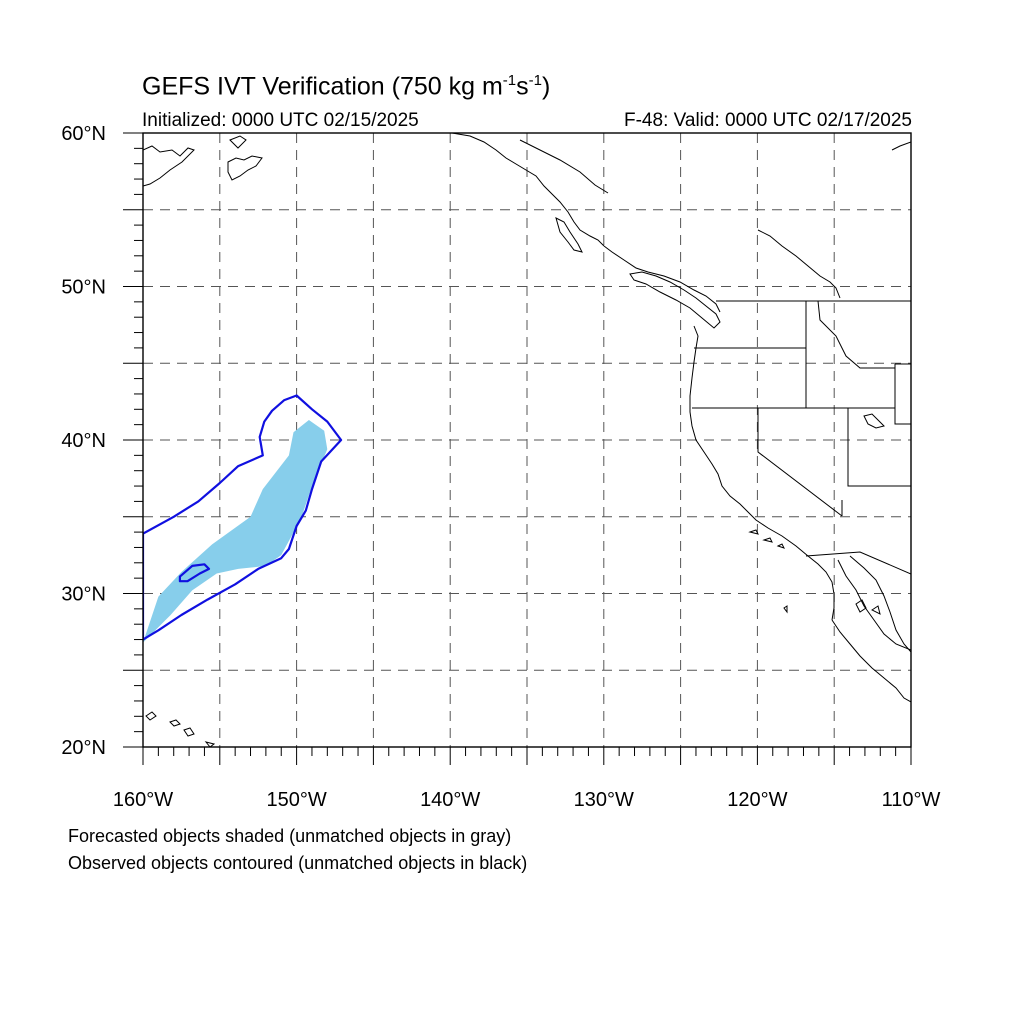  I want to click on us-state-borders, so click(801, 437).